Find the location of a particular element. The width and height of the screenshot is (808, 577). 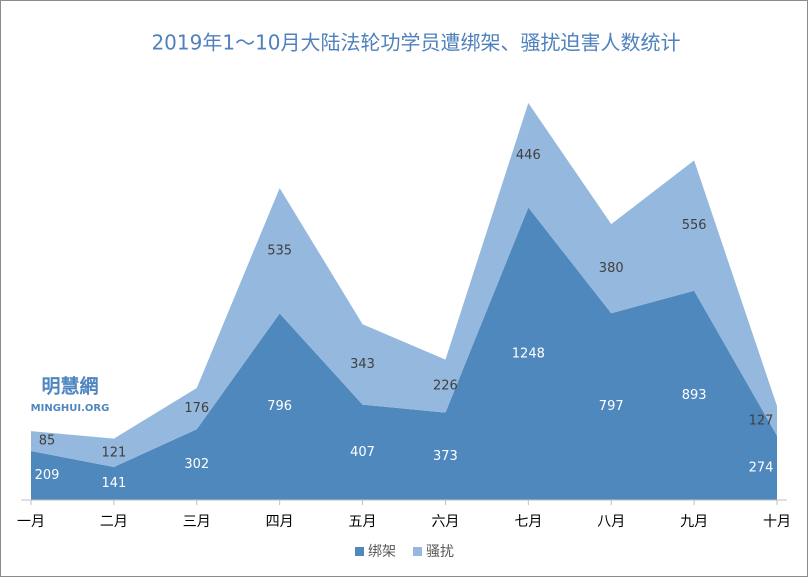

data-label: 556 is located at coordinates (694, 225).